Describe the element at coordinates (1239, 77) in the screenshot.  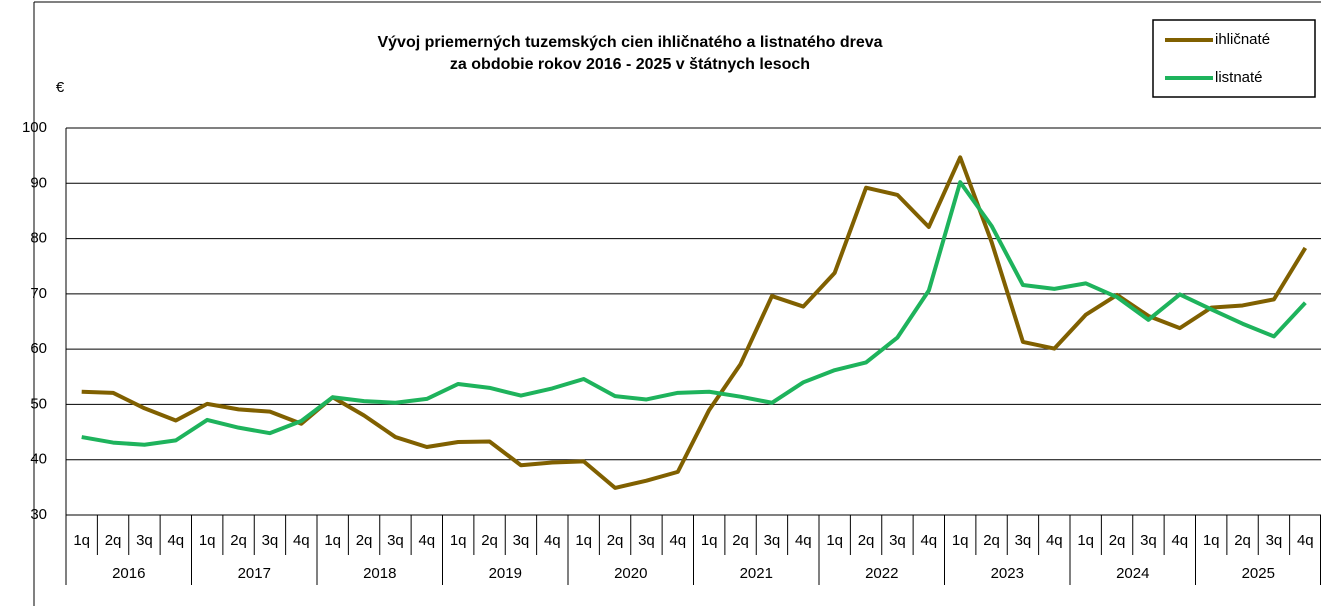
I see `legend-label: listnaté` at that location.